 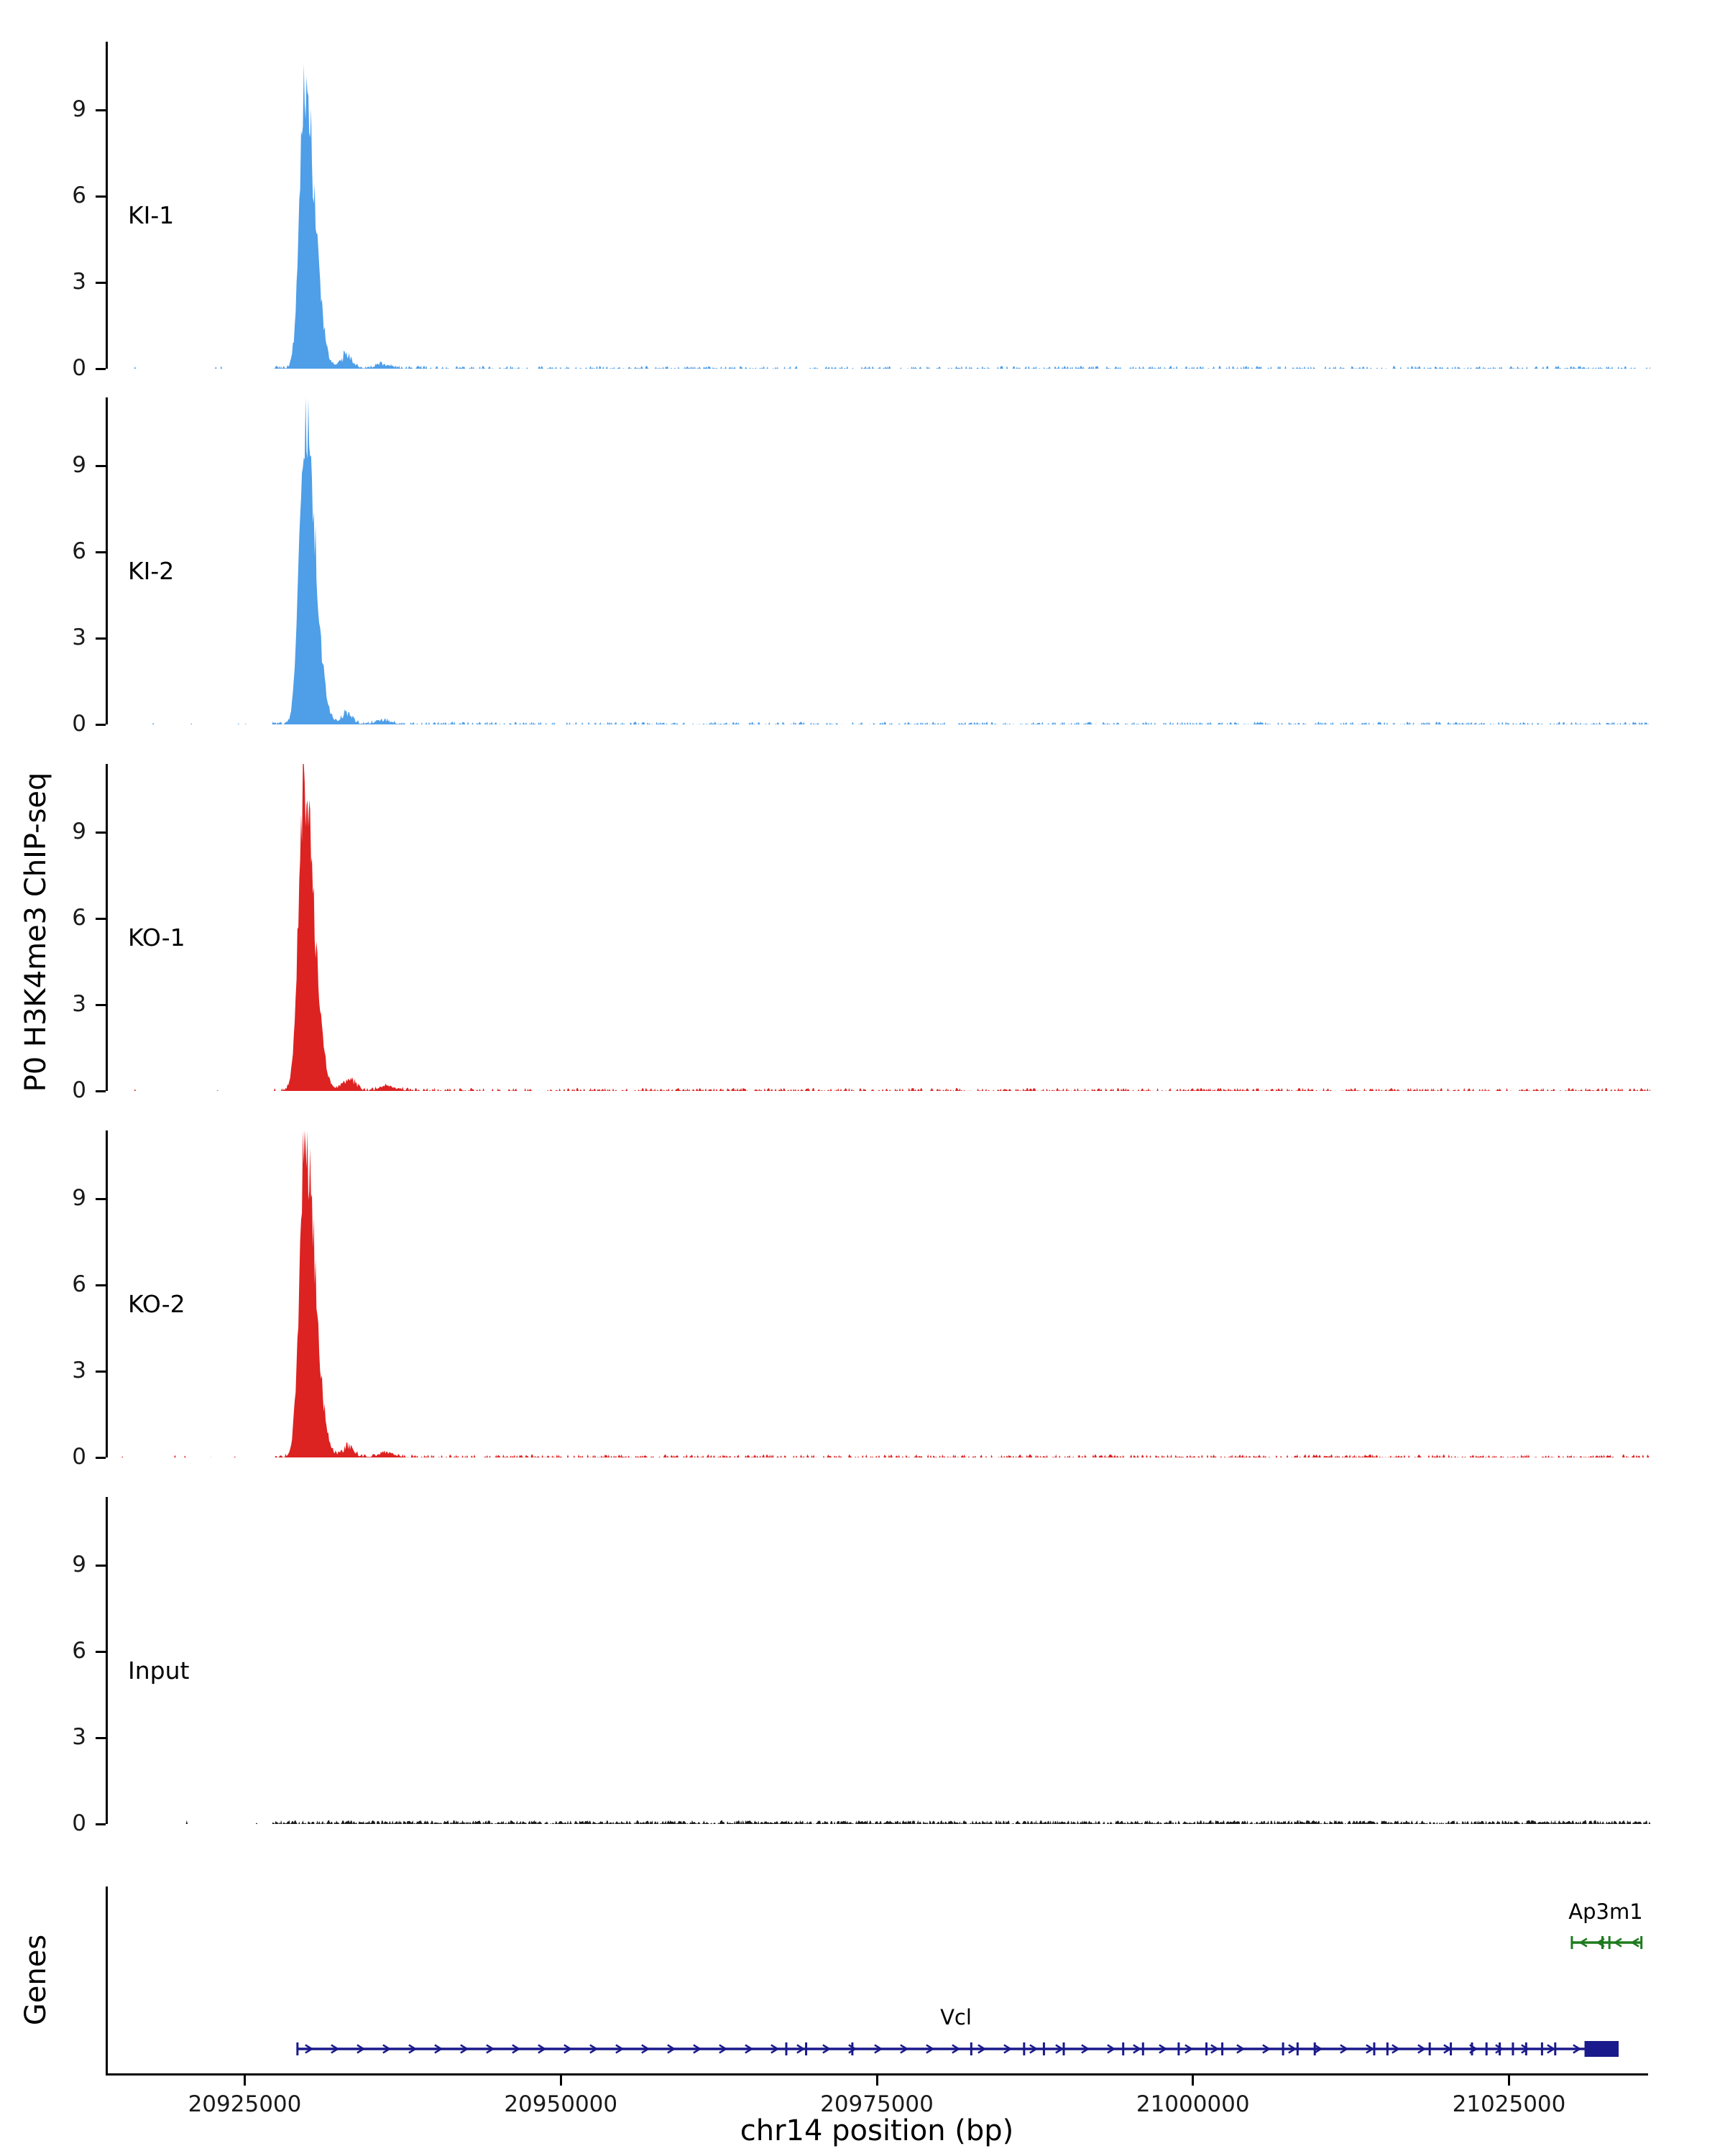 I want to click on track-label-ki-1: KI-1, so click(x=151, y=215).